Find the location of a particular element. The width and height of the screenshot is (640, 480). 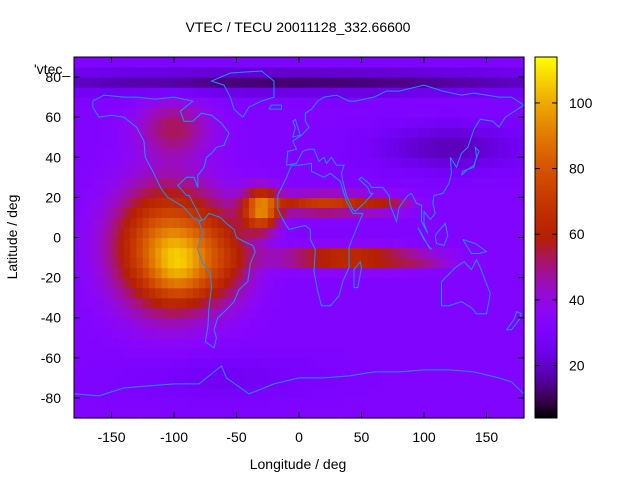

y-tick-label: -40 is located at coordinates (51, 318).